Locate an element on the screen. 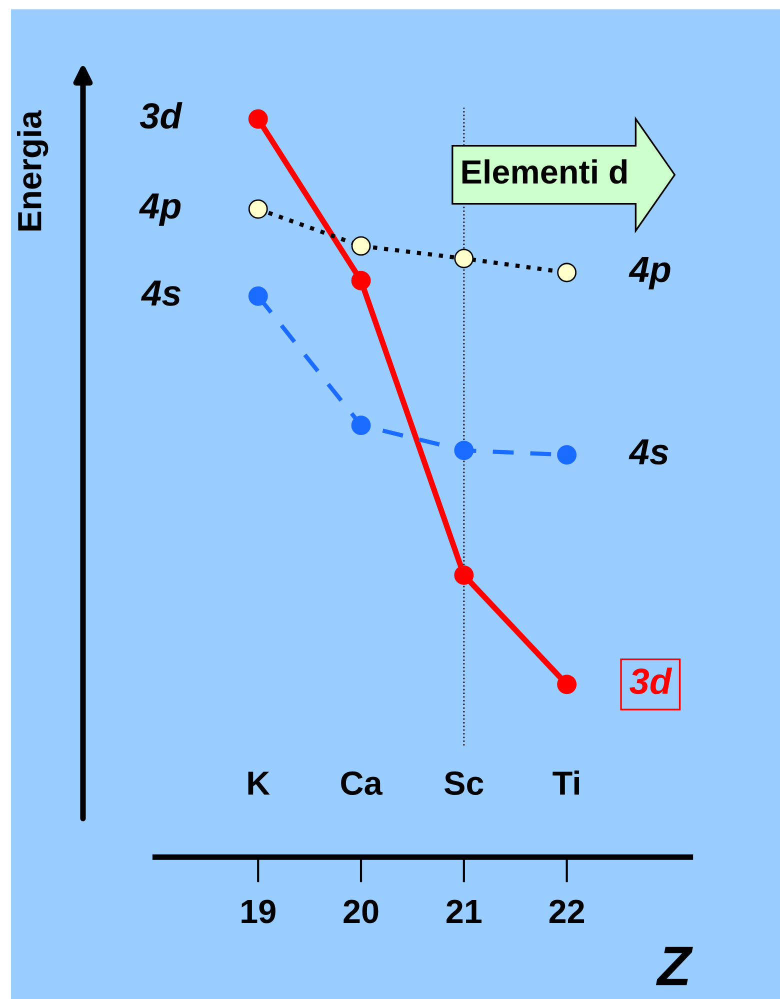  annotation: Ca is located at coordinates (362, 783).